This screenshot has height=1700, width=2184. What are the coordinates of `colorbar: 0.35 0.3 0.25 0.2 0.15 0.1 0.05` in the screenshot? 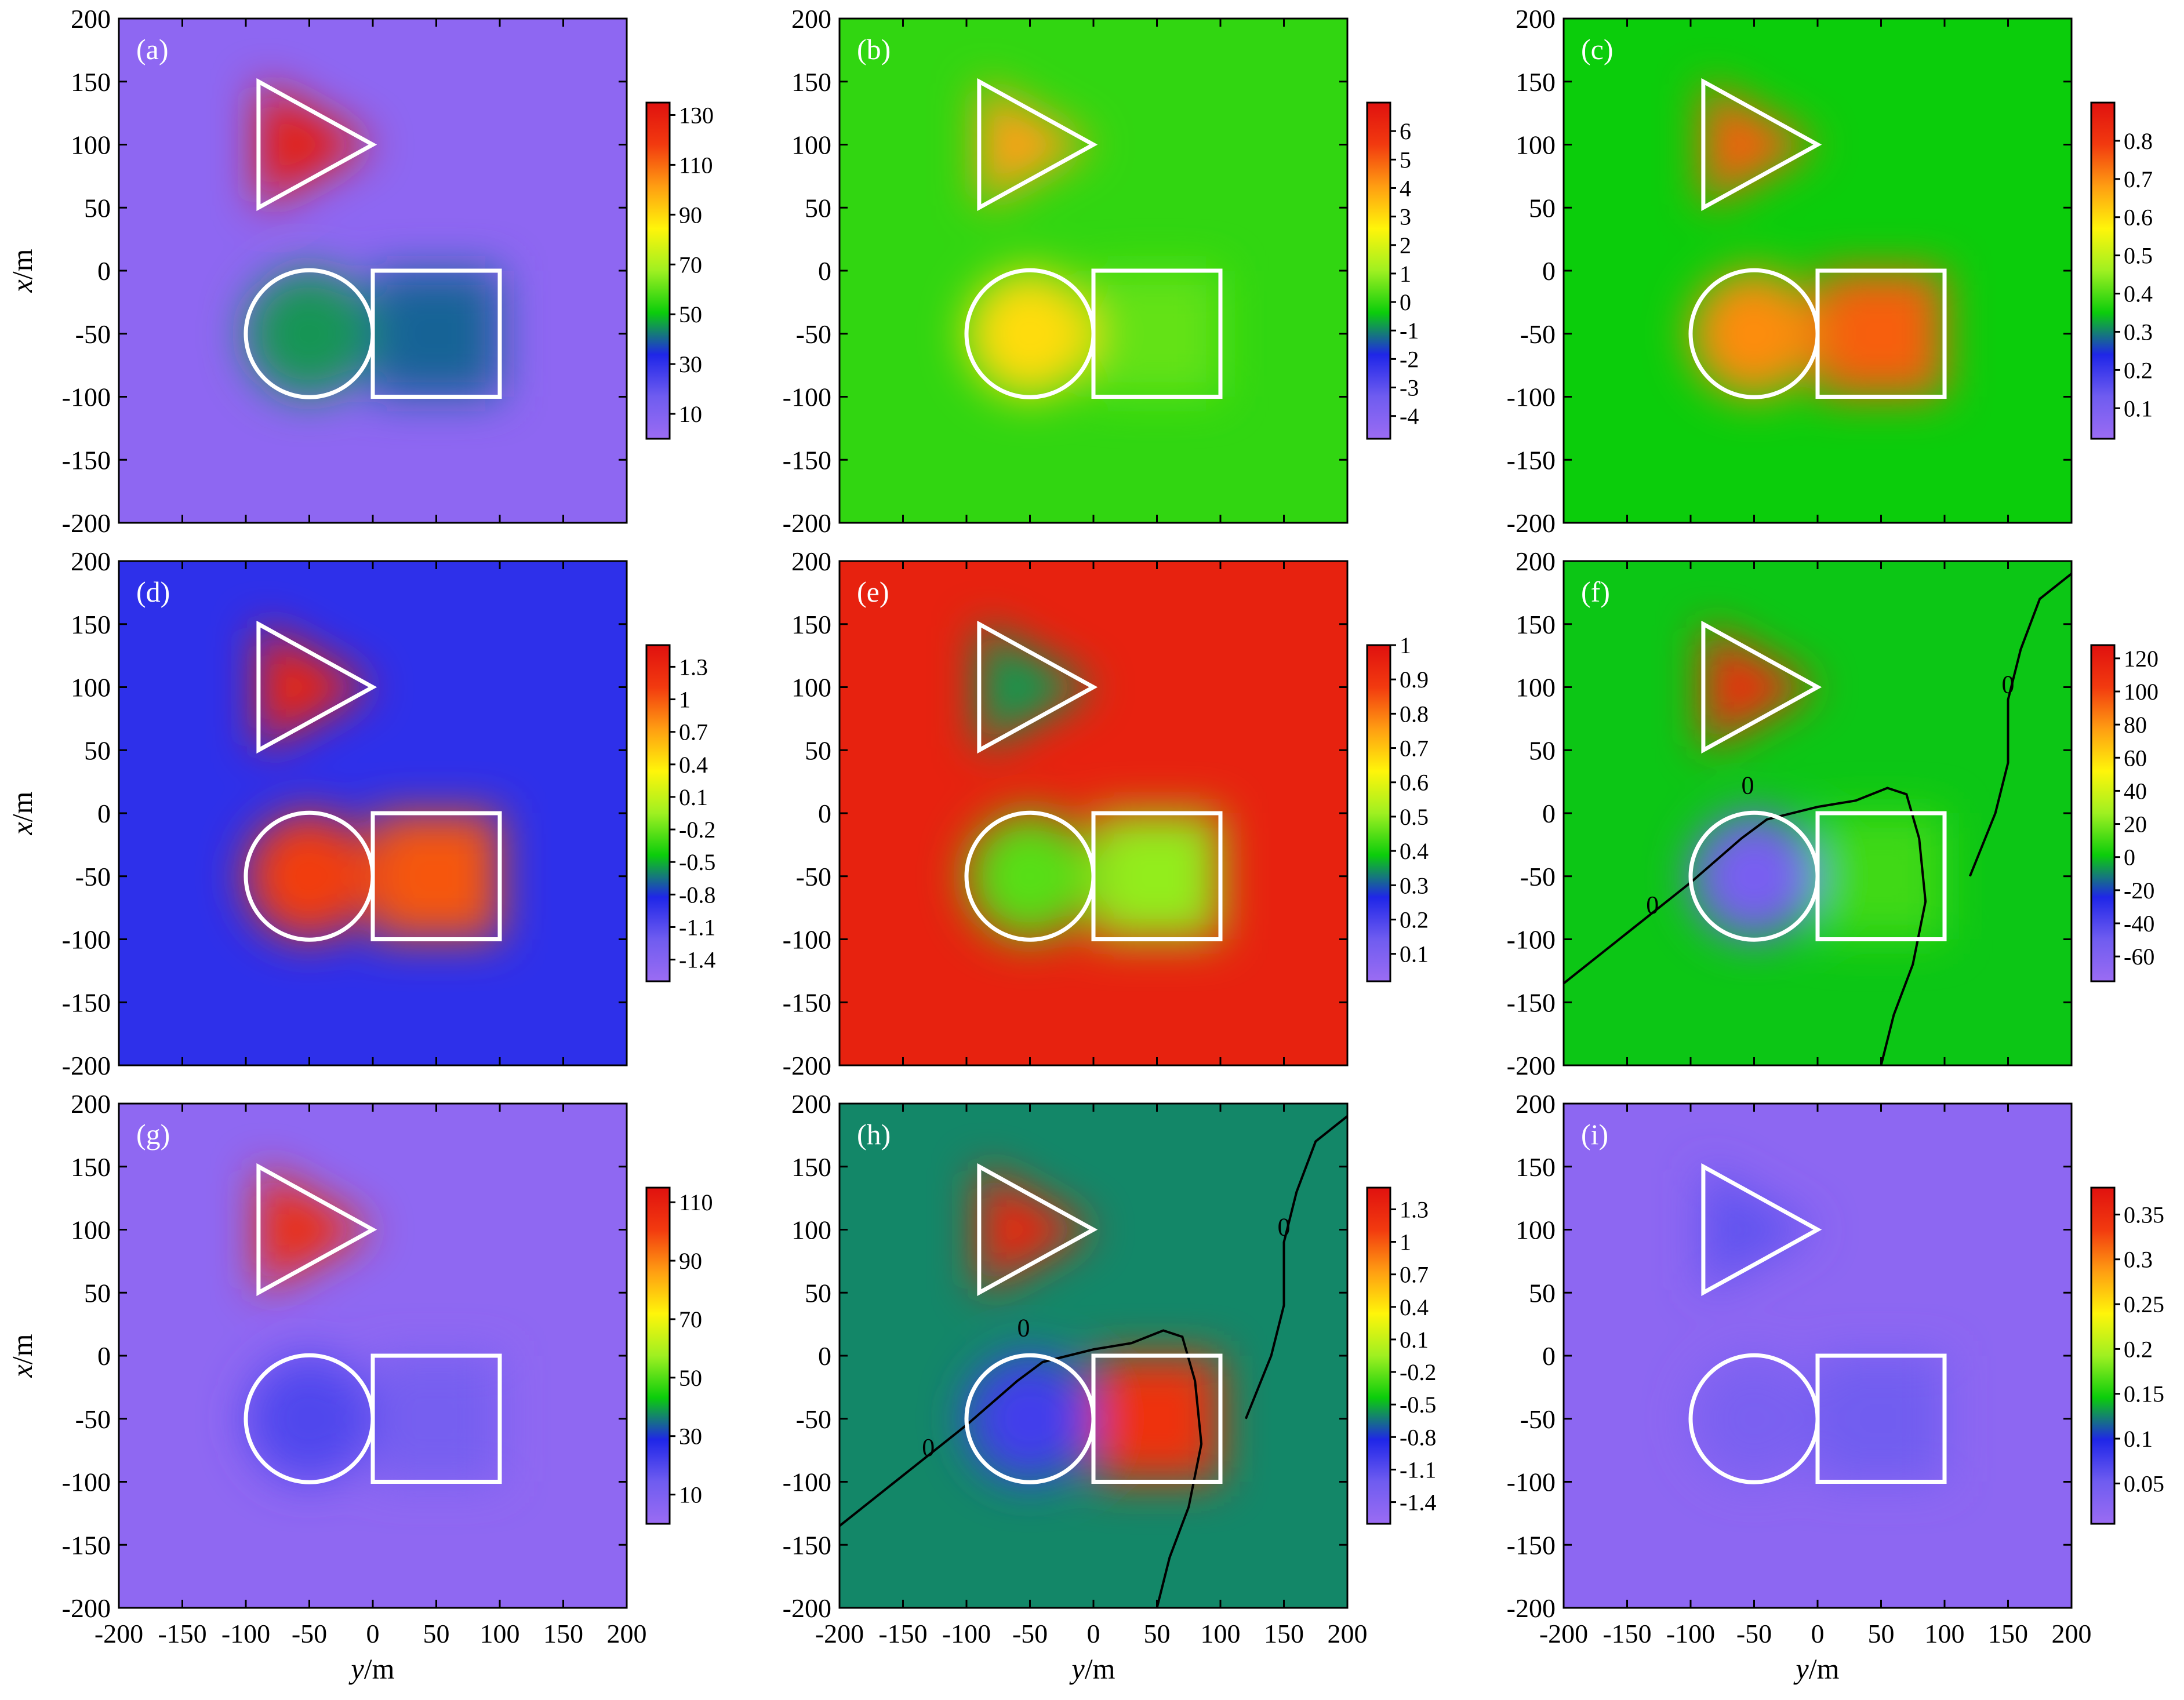 It's located at (2127, 1356).